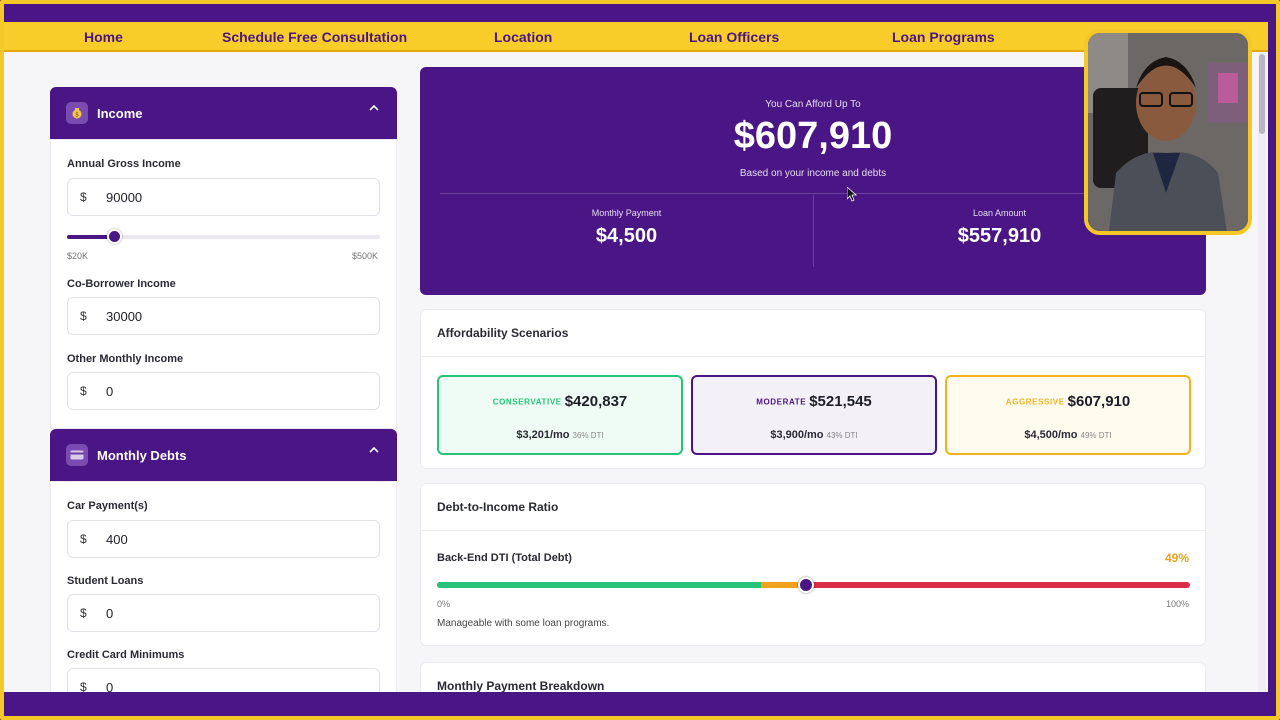 The width and height of the screenshot is (1280, 720). What do you see at coordinates (852, 197) in the screenshot?
I see `mouse-cursor-icon` at bounding box center [852, 197].